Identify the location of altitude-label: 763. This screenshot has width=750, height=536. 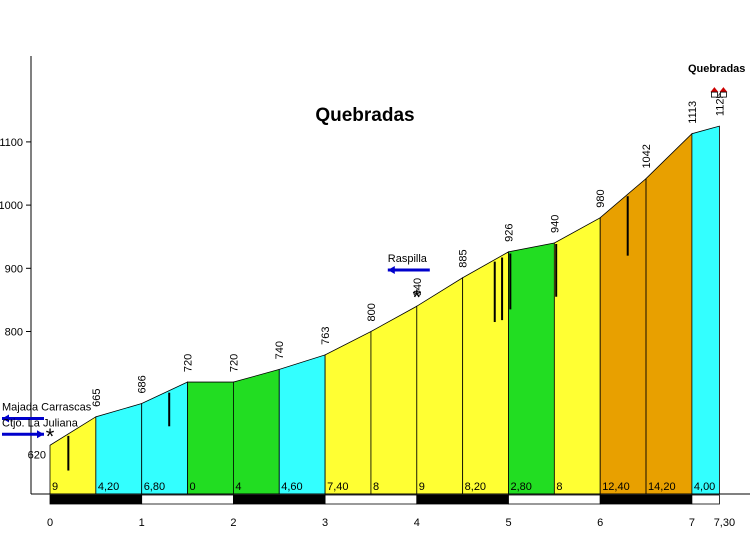
(326, 336).